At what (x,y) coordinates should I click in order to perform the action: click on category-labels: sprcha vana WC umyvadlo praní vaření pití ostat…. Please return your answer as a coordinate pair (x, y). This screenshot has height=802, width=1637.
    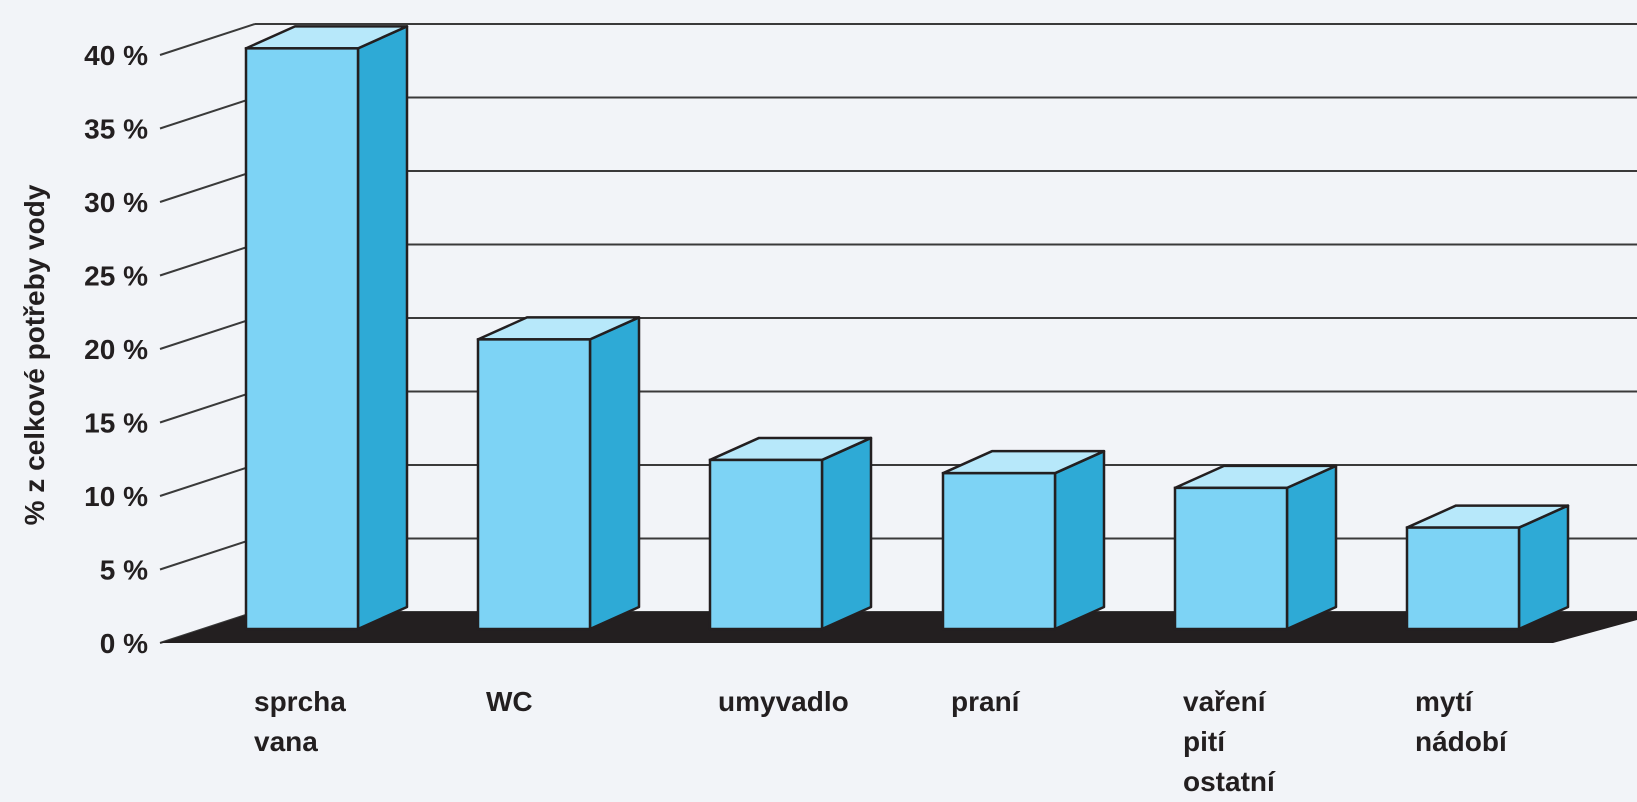
    Looking at the image, I should click on (881, 741).